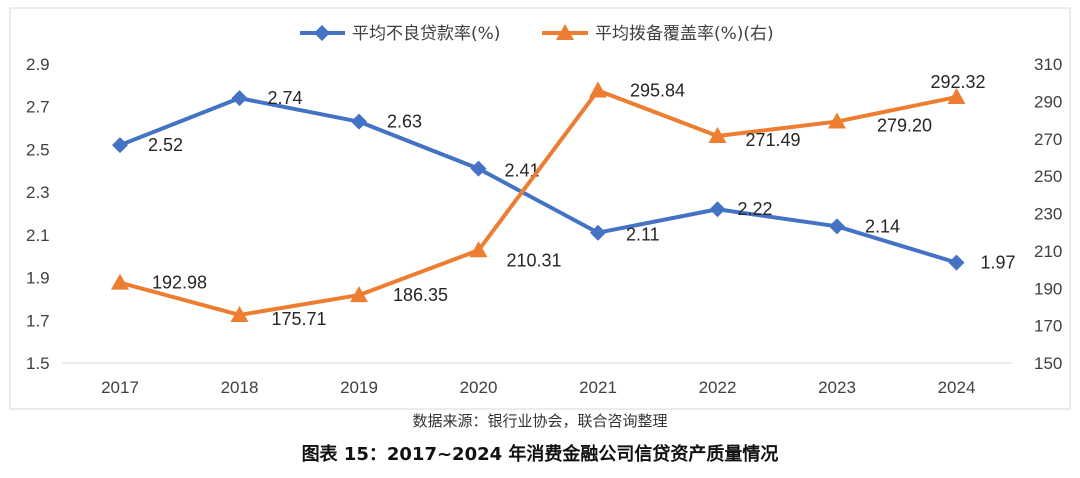 This screenshot has width=1080, height=478. Describe the element at coordinates (657, 90) in the screenshot. I see `data-label: 295.84` at that location.